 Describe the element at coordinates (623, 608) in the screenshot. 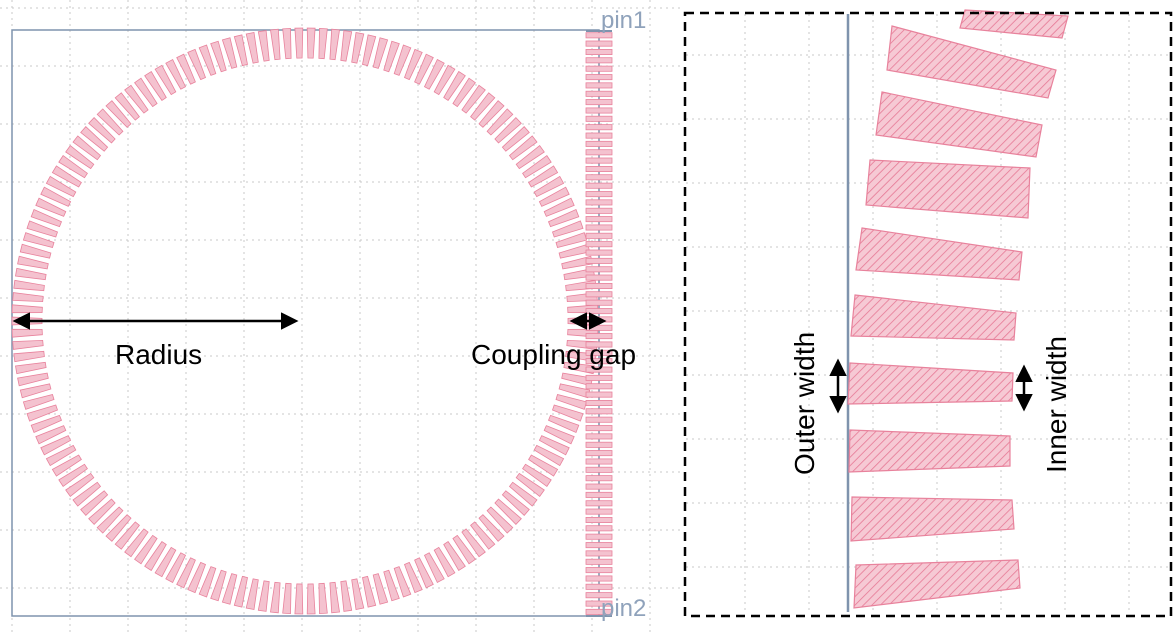

I see `pin2-label: pin2` at that location.